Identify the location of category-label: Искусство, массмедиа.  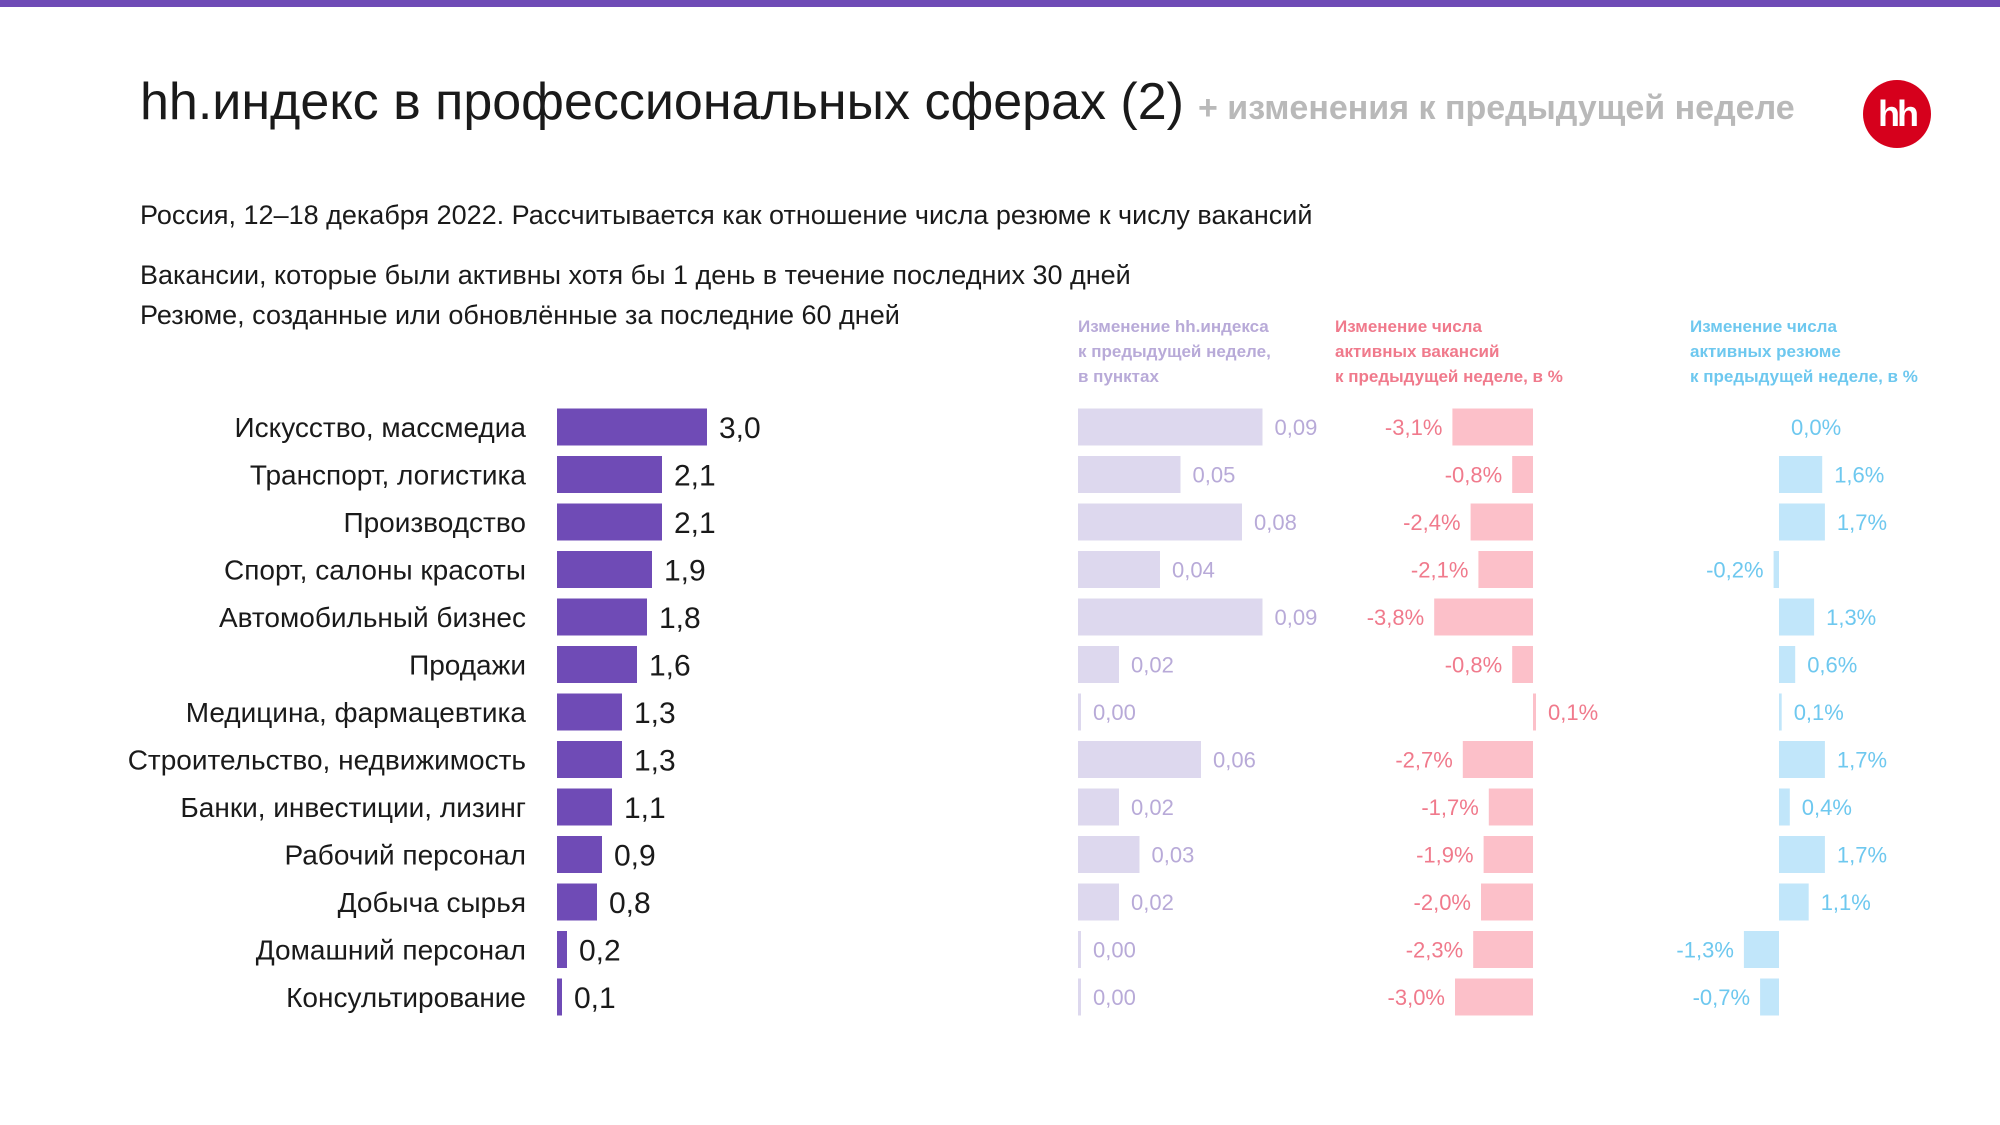
(381, 427).